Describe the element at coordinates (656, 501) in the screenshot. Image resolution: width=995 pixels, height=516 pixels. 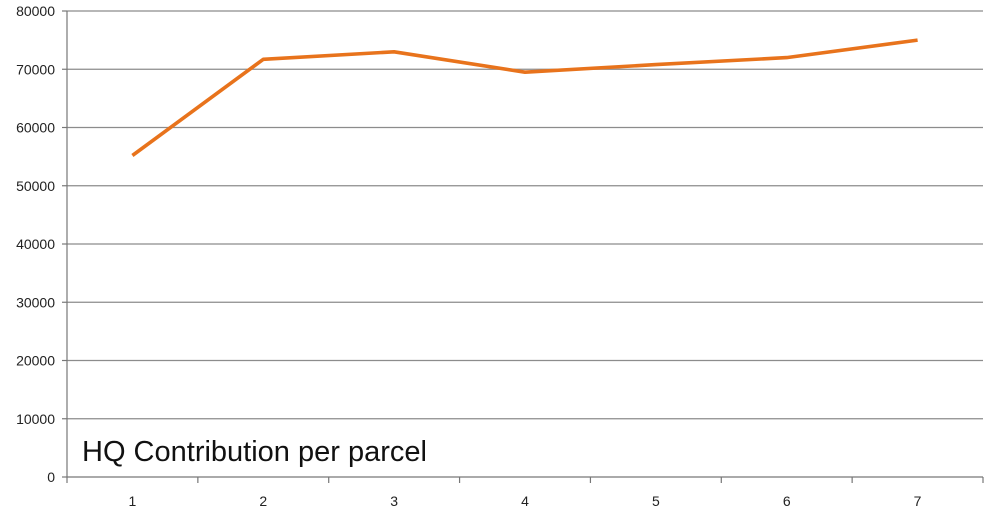
I see `x-tick-label: 5` at that location.